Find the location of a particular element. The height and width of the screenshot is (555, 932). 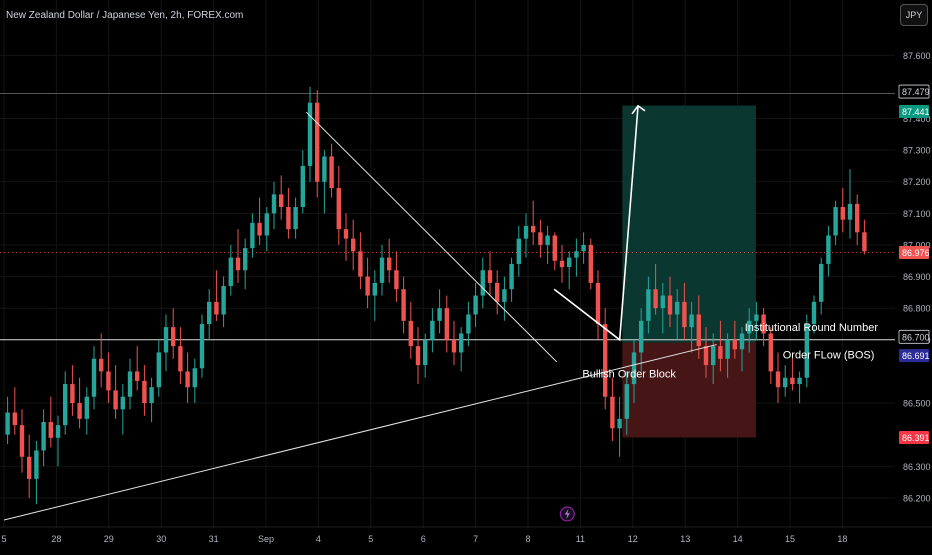

price-tick-label: 86.500 is located at coordinates (917, 404).